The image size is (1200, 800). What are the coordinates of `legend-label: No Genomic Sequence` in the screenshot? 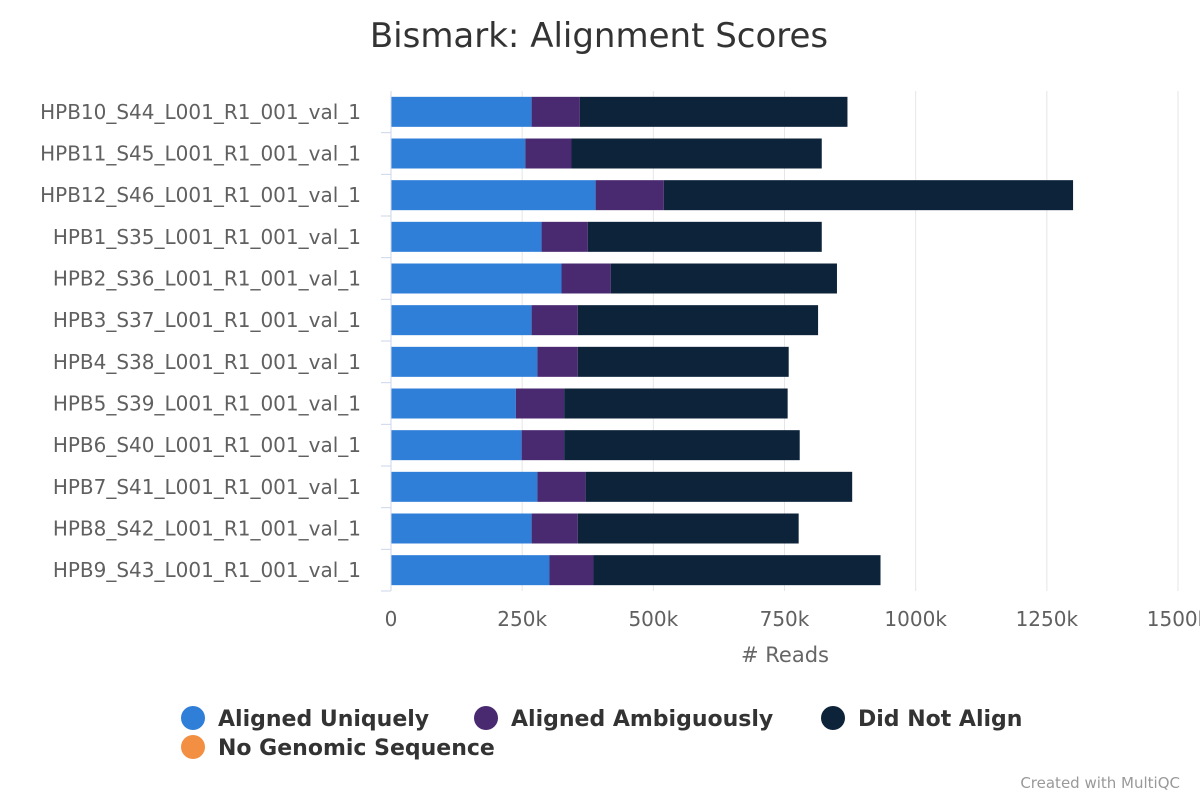 It's located at (356, 748).